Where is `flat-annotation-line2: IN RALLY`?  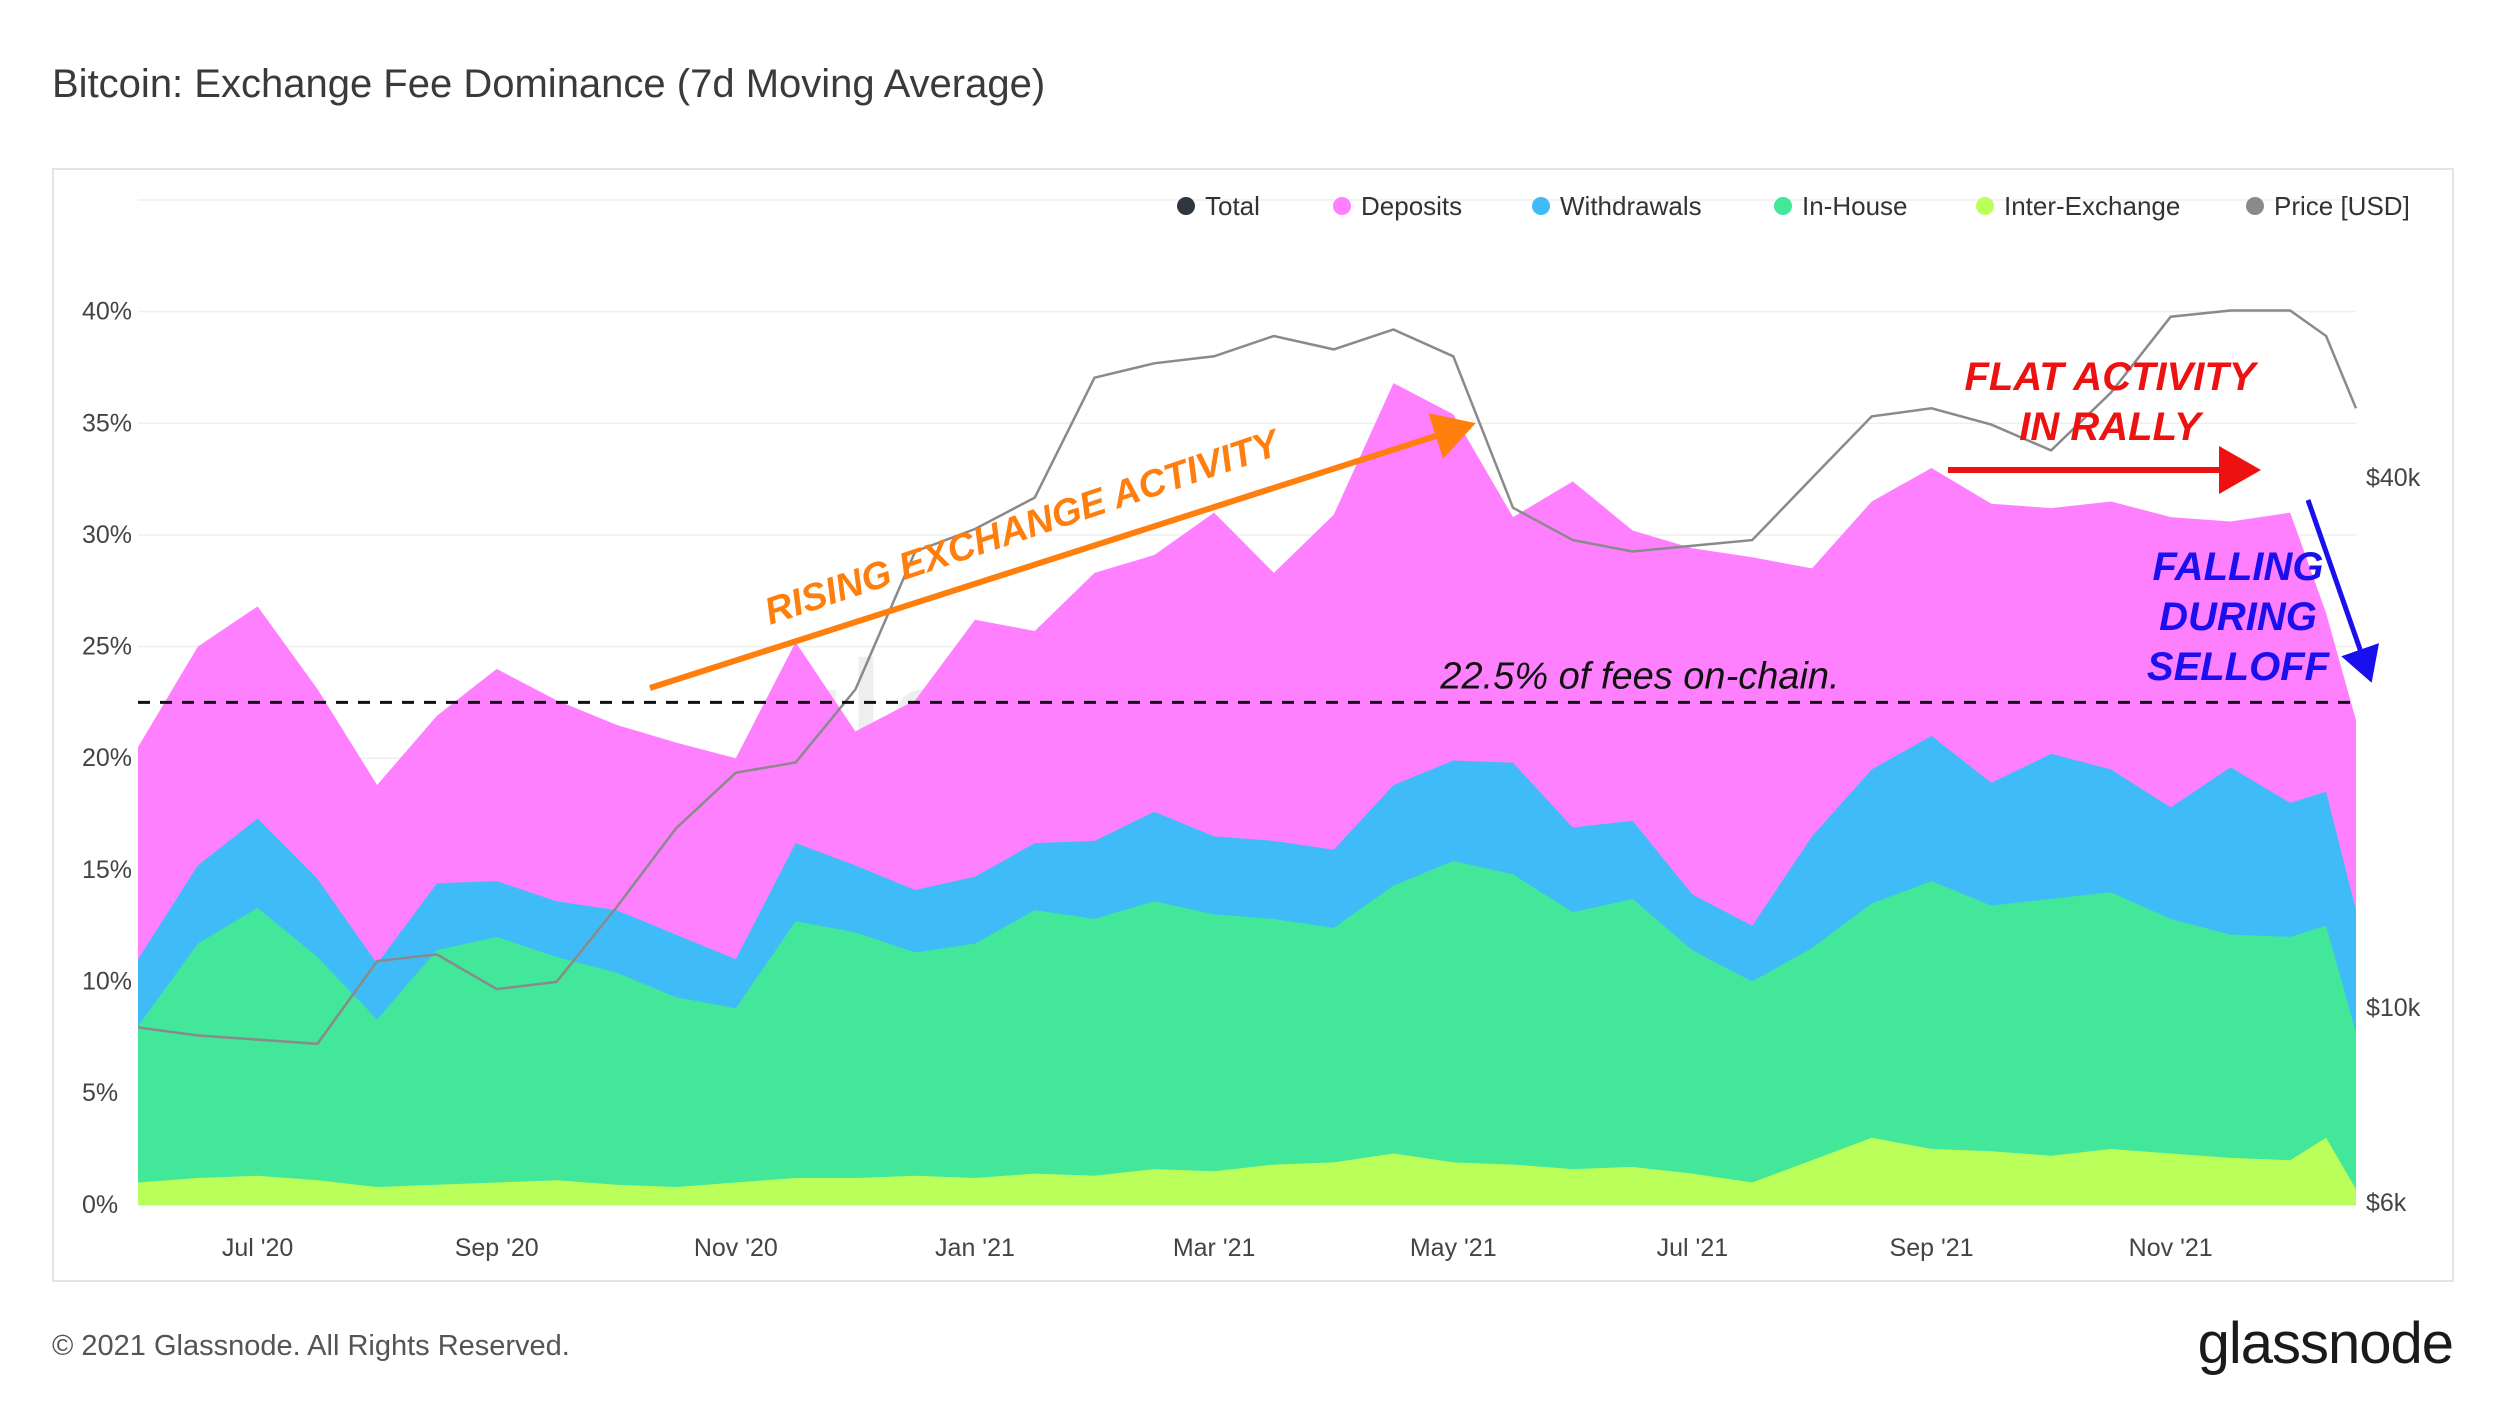
flat-annotation-line2: IN RALLY is located at coordinates (2111, 427).